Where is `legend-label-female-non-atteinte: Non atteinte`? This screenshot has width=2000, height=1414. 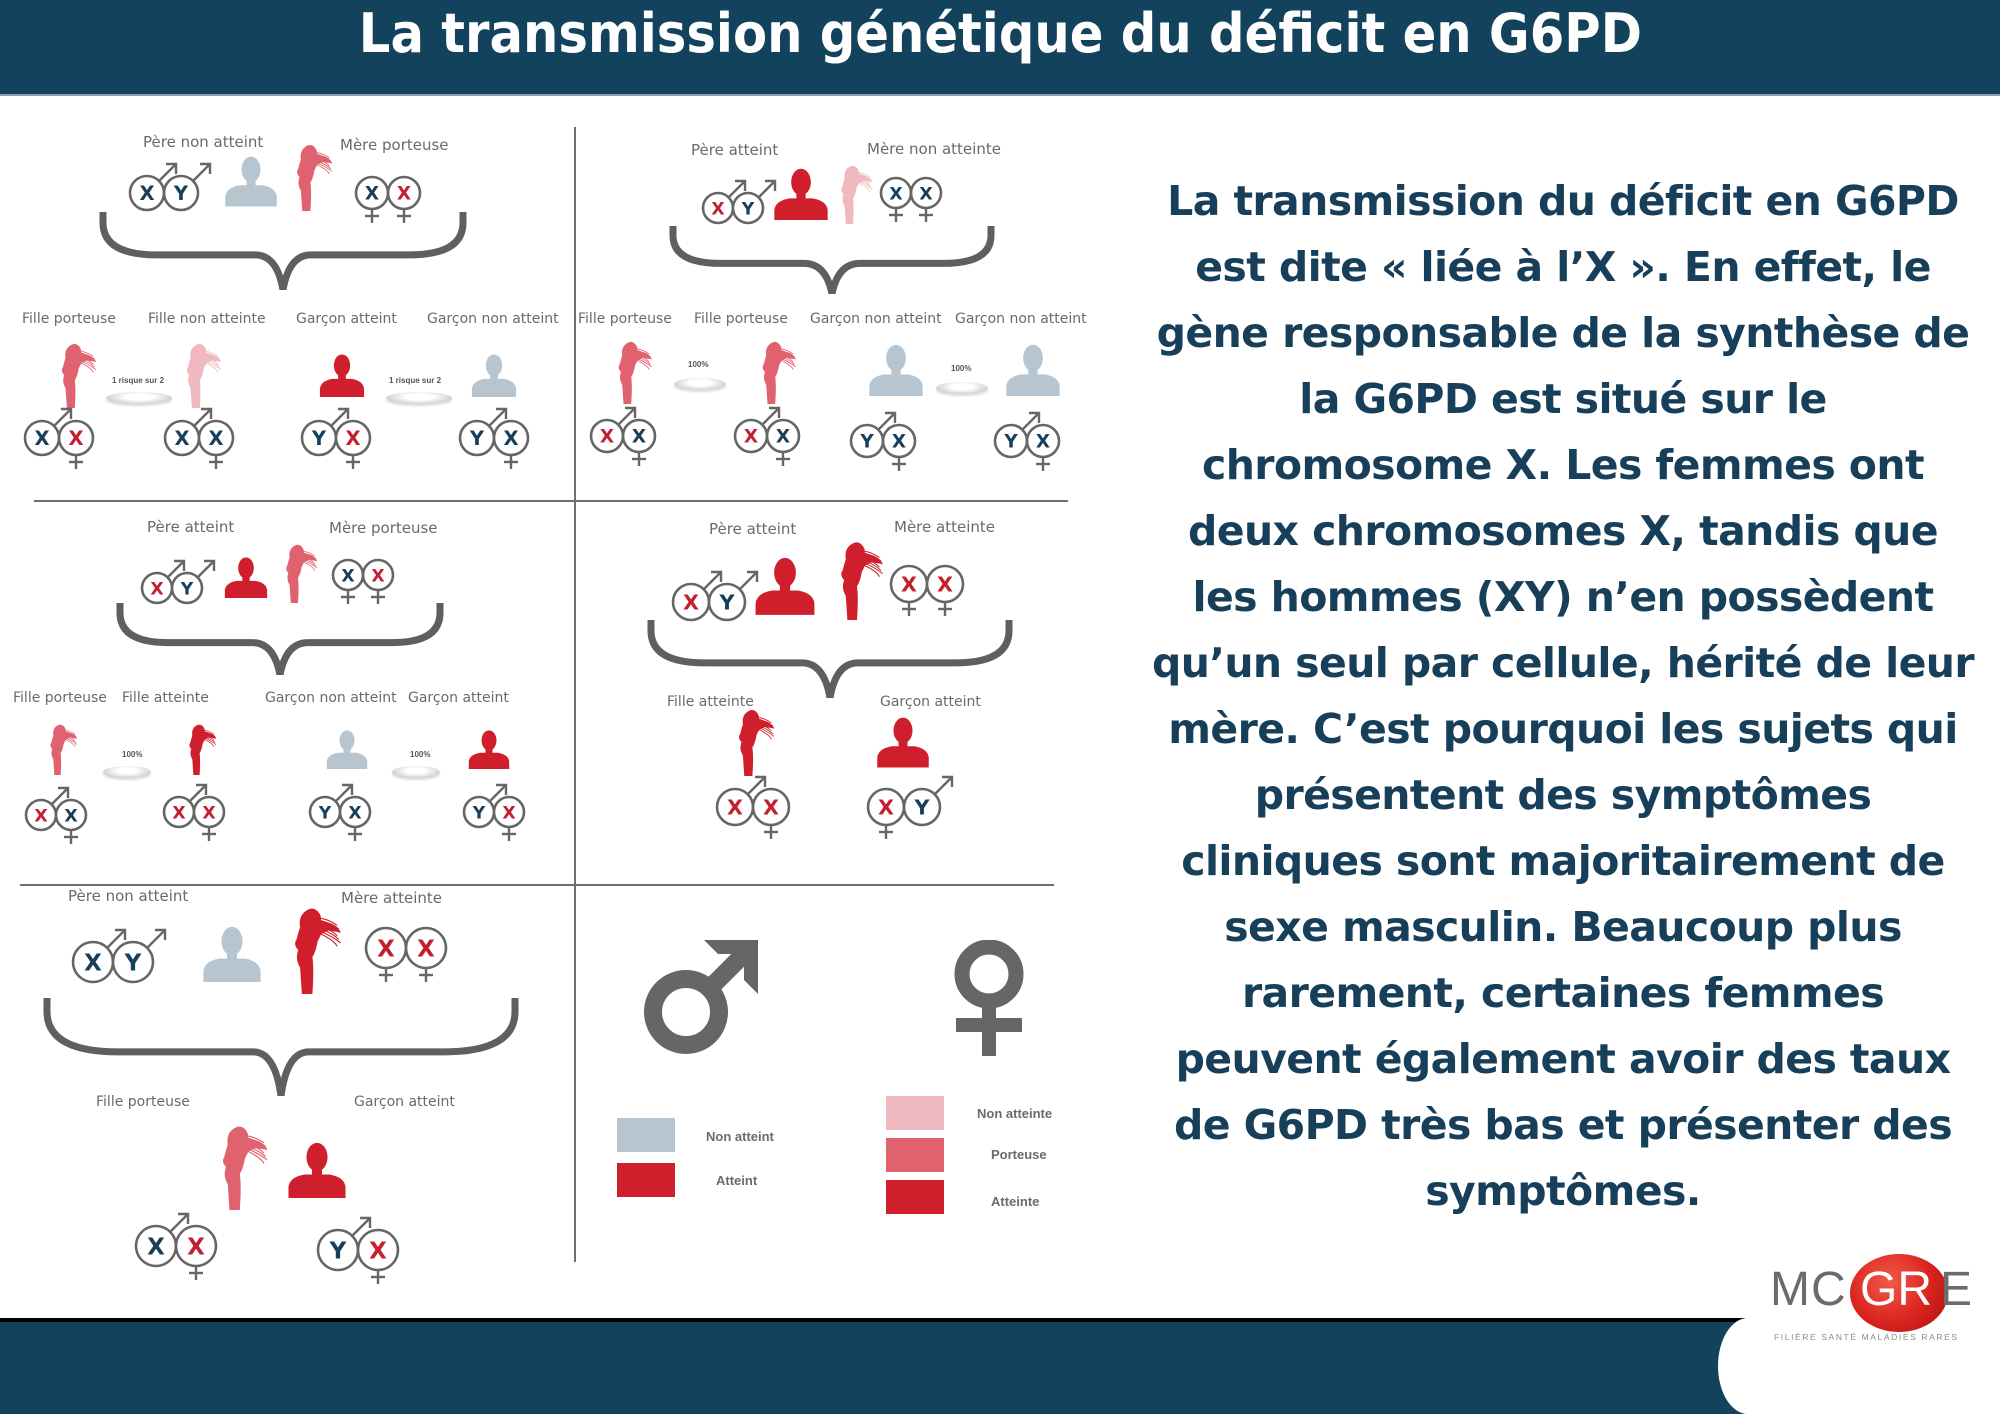 legend-label-female-non-atteinte: Non atteinte is located at coordinates (1015, 1113).